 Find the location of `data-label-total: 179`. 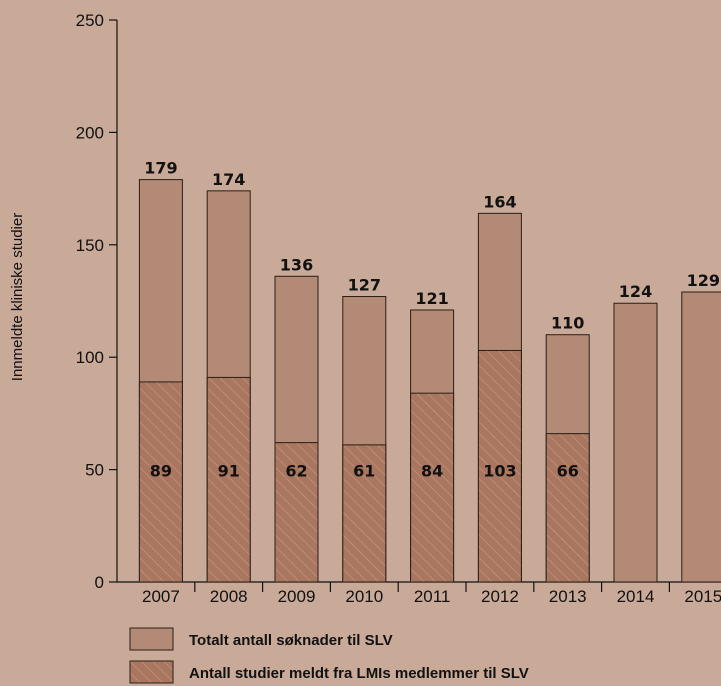

data-label-total: 179 is located at coordinates (160, 168).